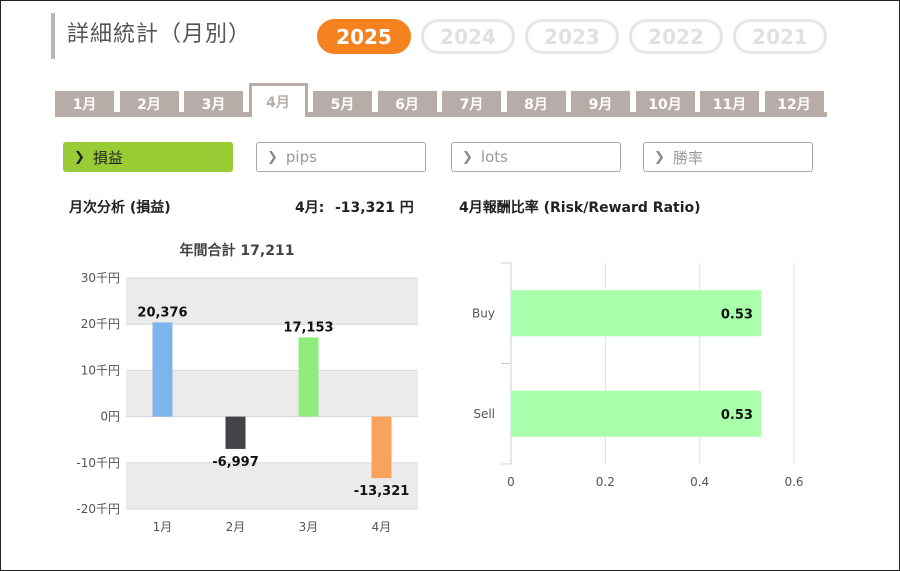  I want to click on bar-3月, so click(308, 377).